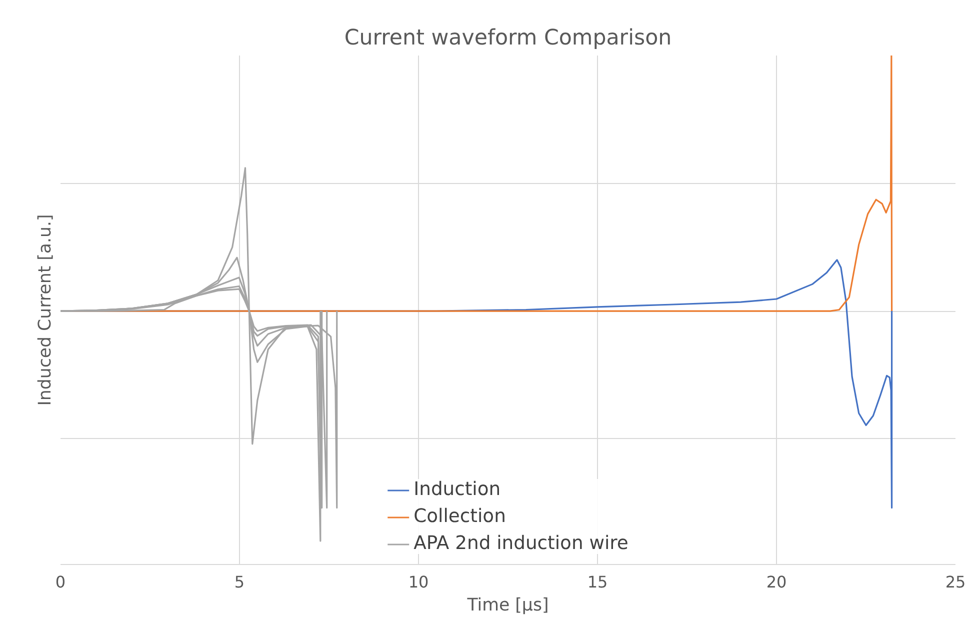 Image resolution: width=979 pixels, height=622 pixels. Describe the element at coordinates (508, 38) in the screenshot. I see `chart-title: Current waveform Comparison` at that location.